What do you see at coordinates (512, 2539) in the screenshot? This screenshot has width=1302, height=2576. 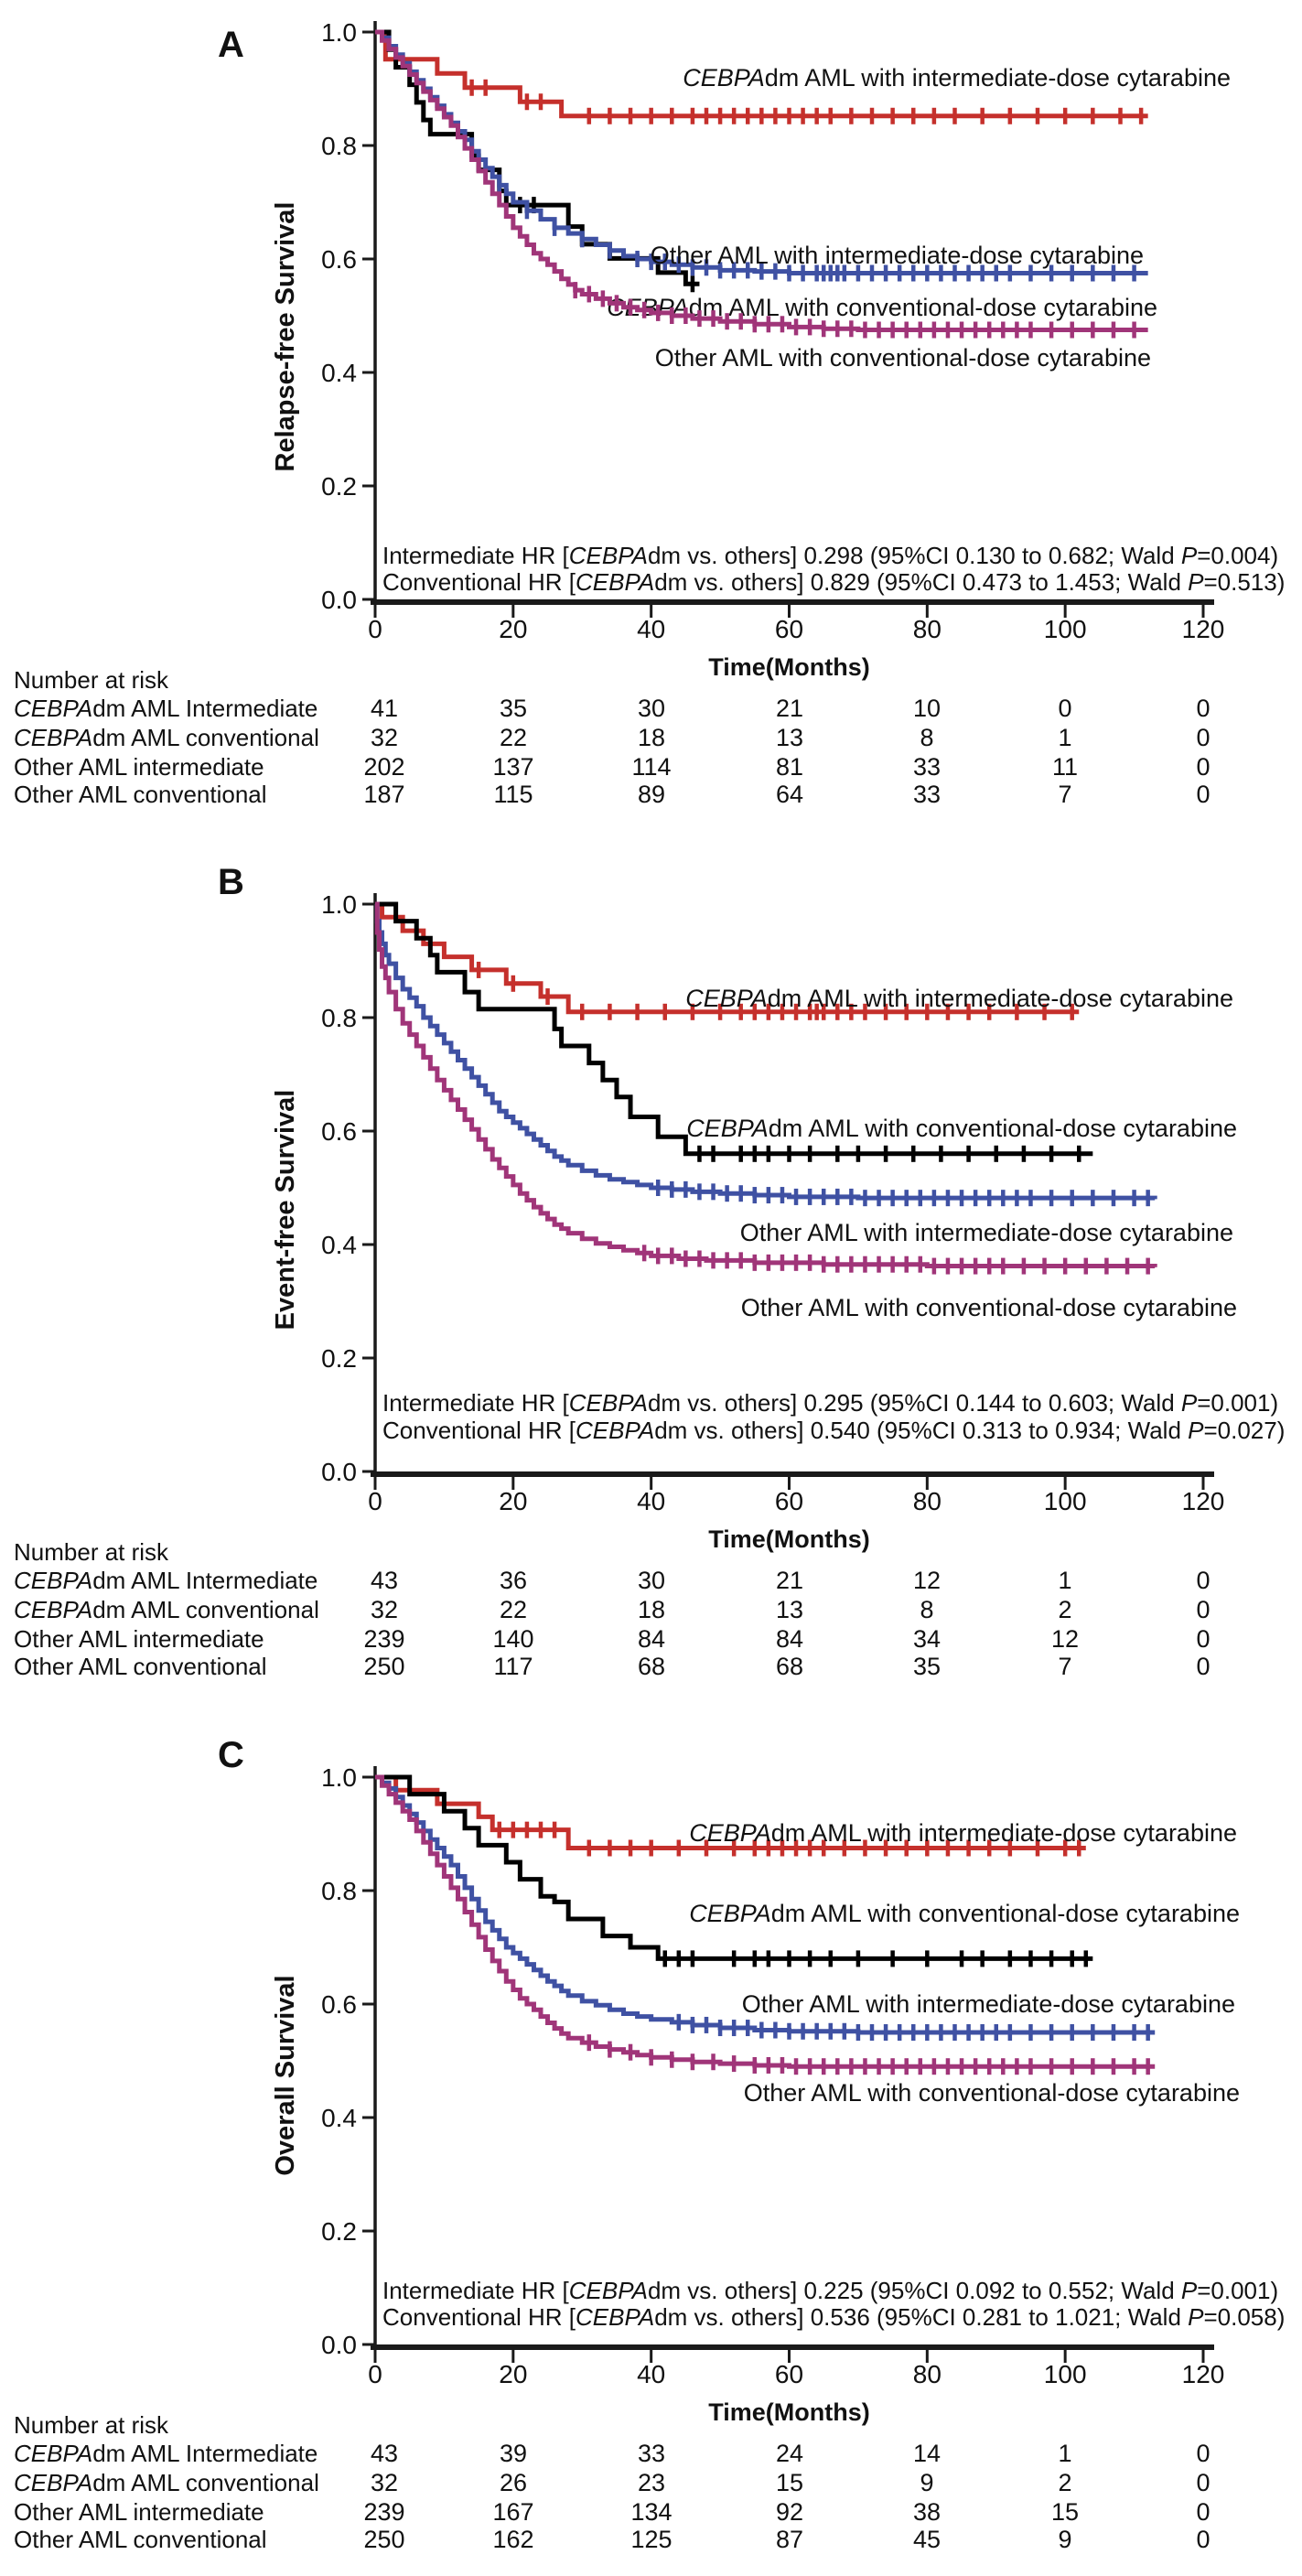 I see `risk-count: 162` at bounding box center [512, 2539].